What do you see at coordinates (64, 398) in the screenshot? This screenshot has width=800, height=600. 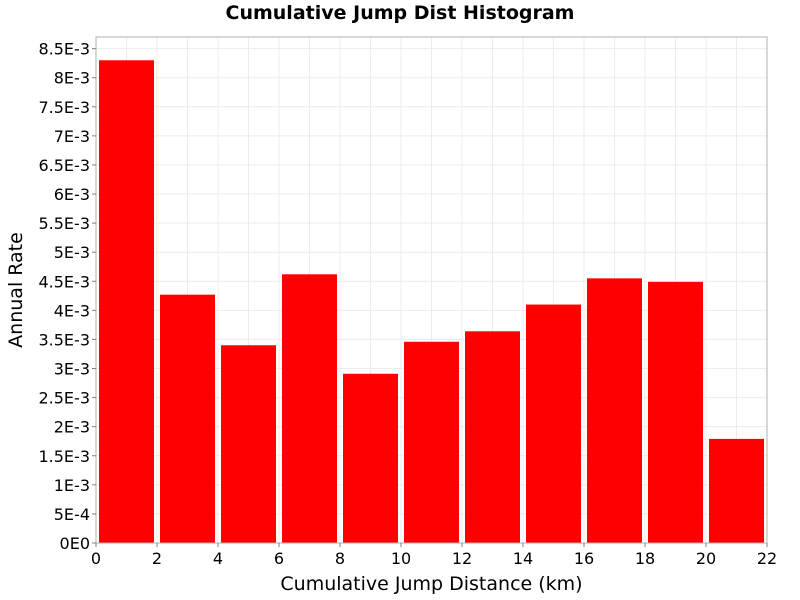 I see `y-tick-label: 2.5E-3` at bounding box center [64, 398].